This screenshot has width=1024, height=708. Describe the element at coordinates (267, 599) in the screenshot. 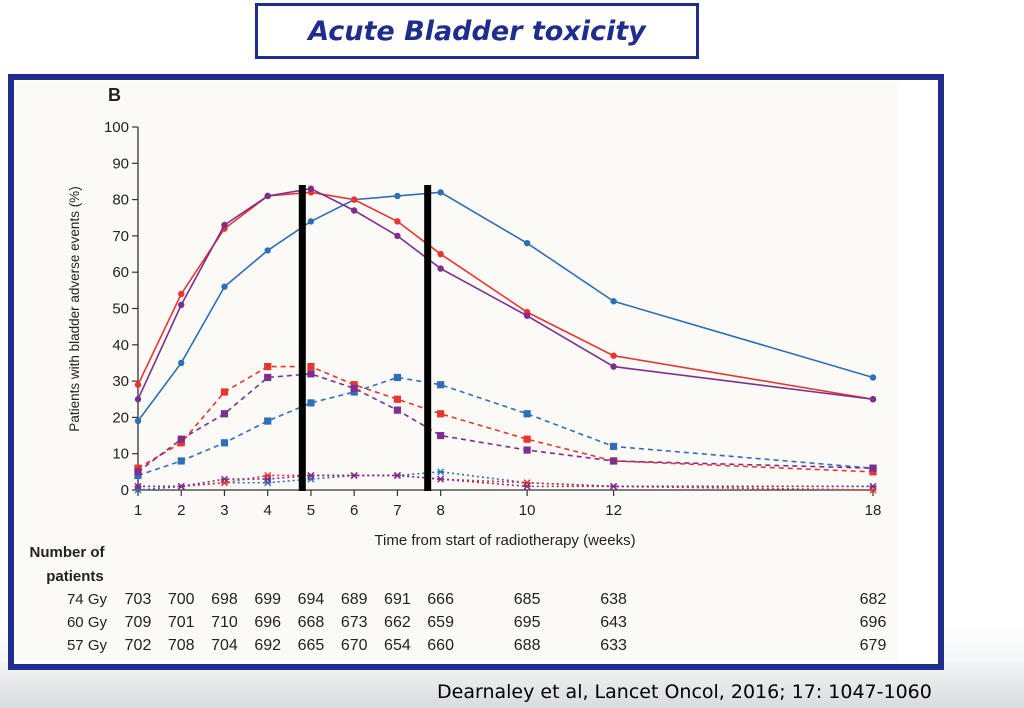

I see `patients-count: 699` at that location.